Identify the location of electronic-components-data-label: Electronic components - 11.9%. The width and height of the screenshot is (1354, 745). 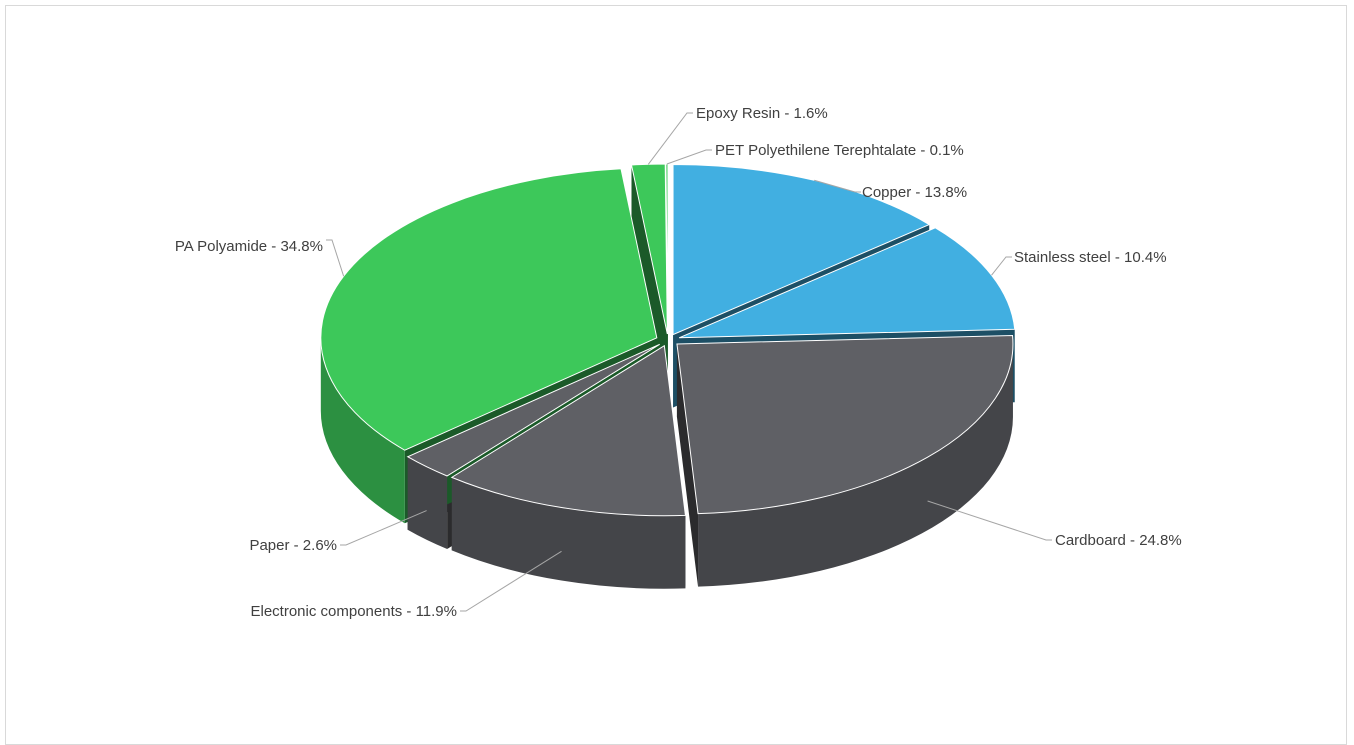
(354, 611).